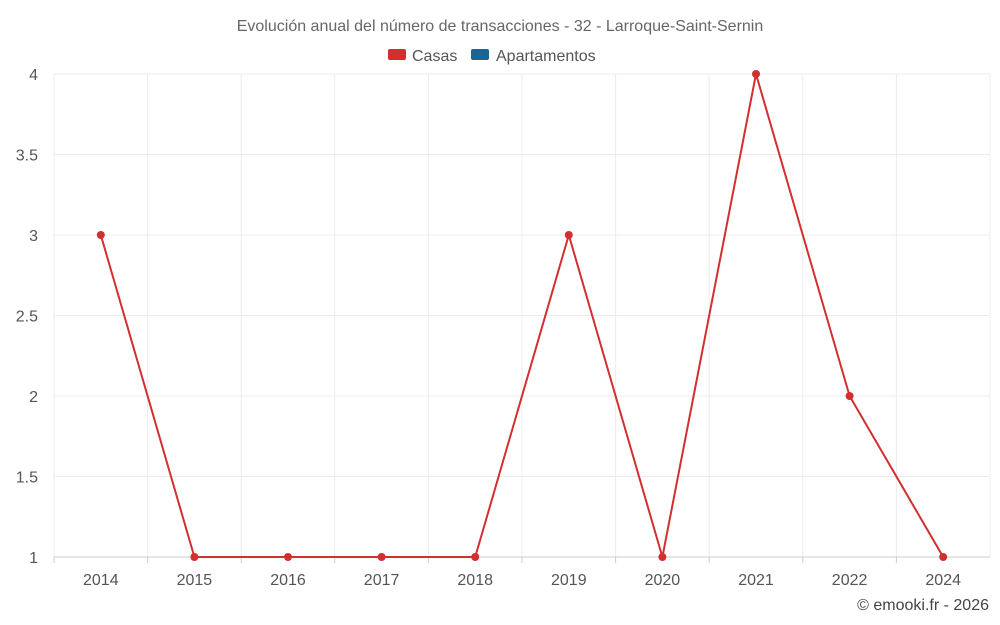 The height and width of the screenshot is (625, 1000). What do you see at coordinates (33, 75) in the screenshot?
I see `y-tick-label-6: 4` at bounding box center [33, 75].